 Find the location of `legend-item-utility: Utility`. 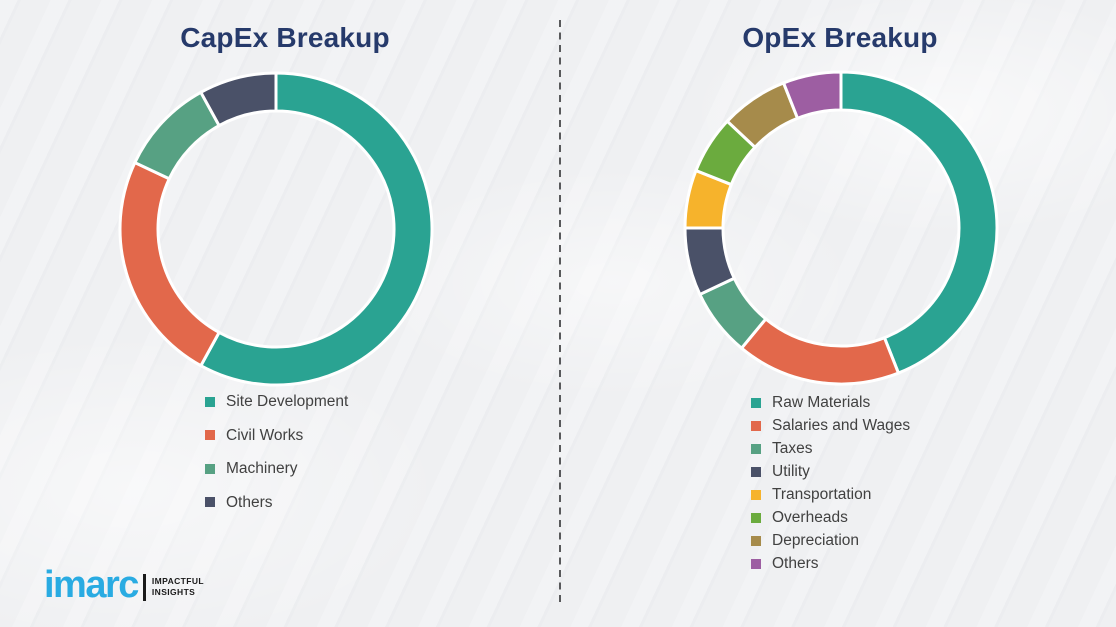

legend-item-utility: Utility is located at coordinates (830, 471).